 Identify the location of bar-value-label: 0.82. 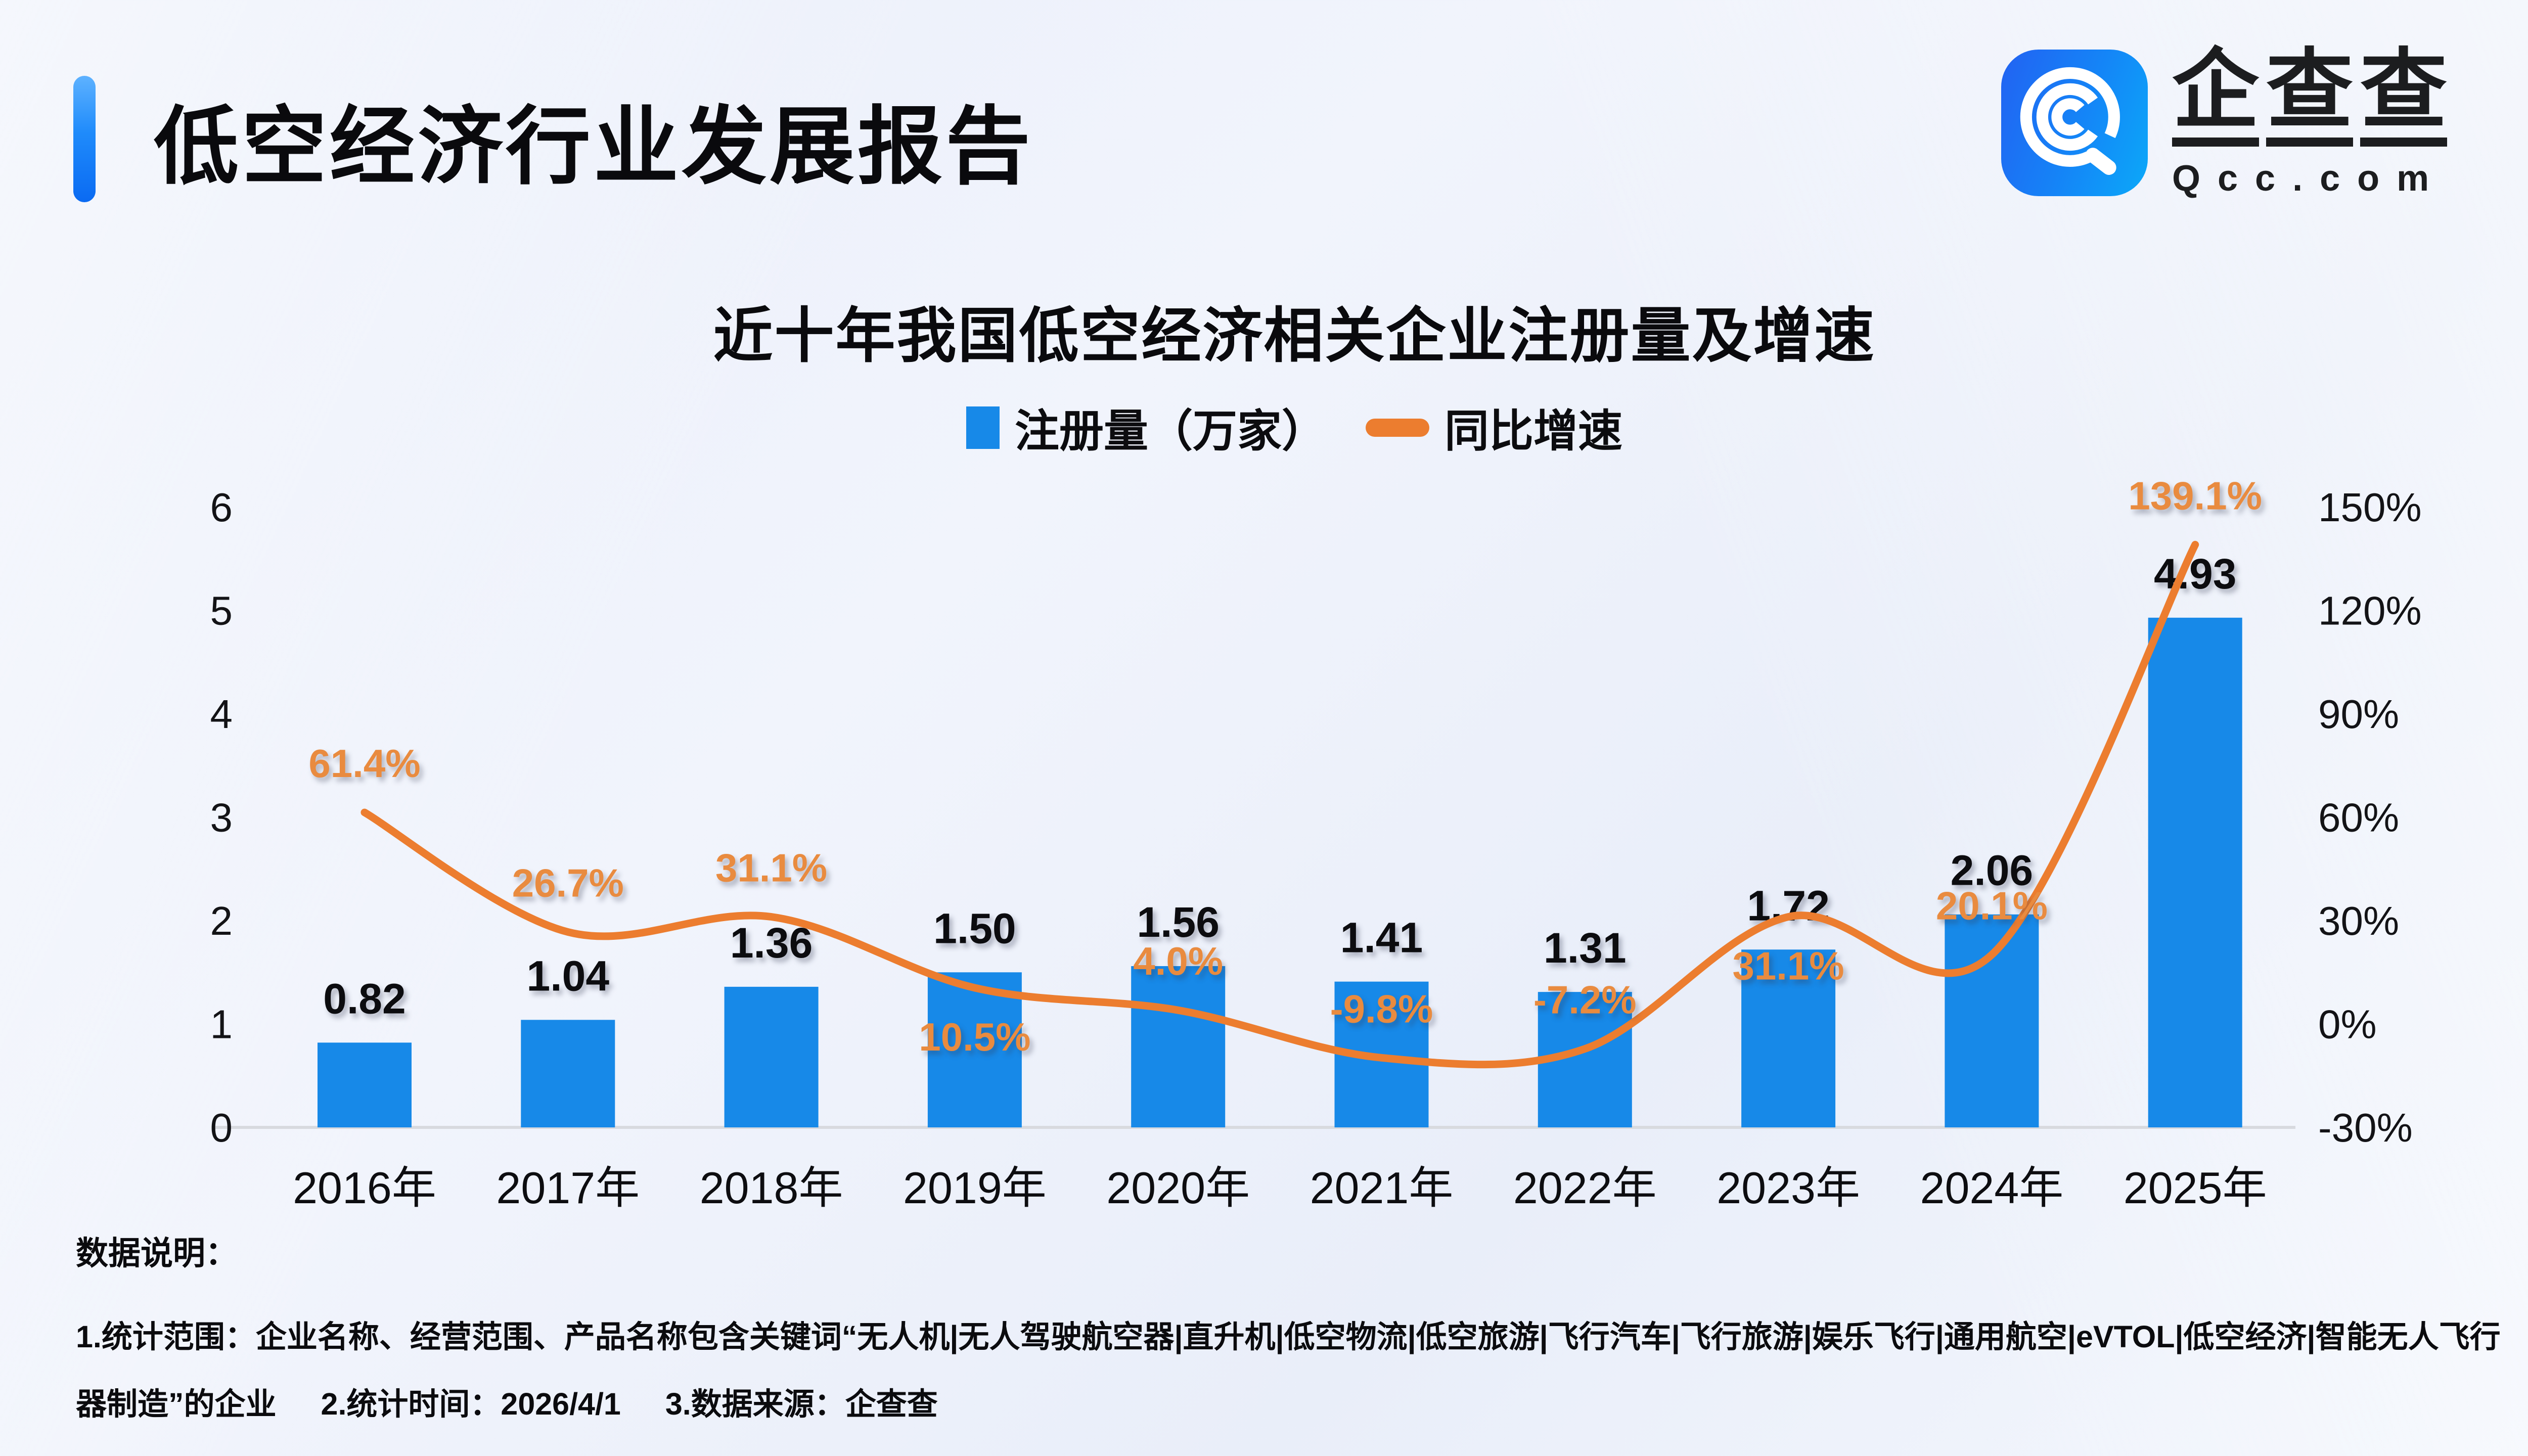
(365, 998).